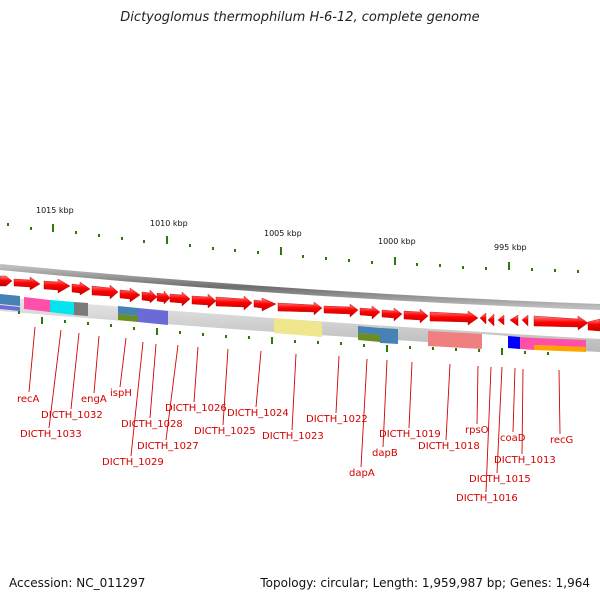  What do you see at coordinates (283, 233) in the screenshot?
I see `scale-label: 1005 kbp` at bounding box center [283, 233].